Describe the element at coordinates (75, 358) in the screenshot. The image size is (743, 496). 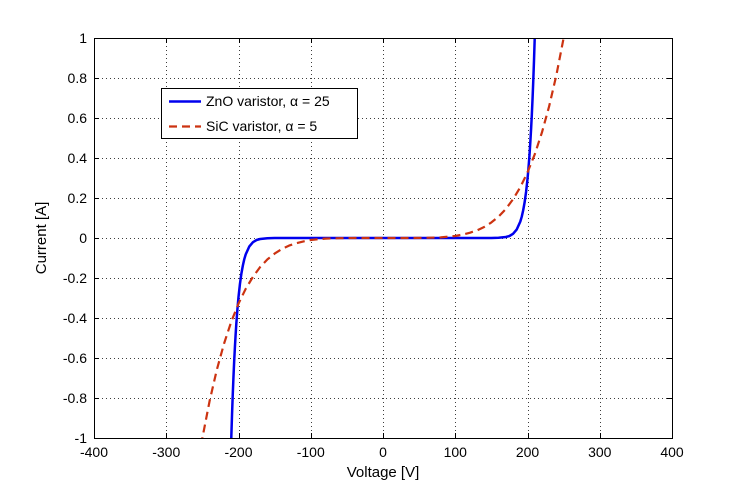
I see `y-tick-label: -0.6` at that location.